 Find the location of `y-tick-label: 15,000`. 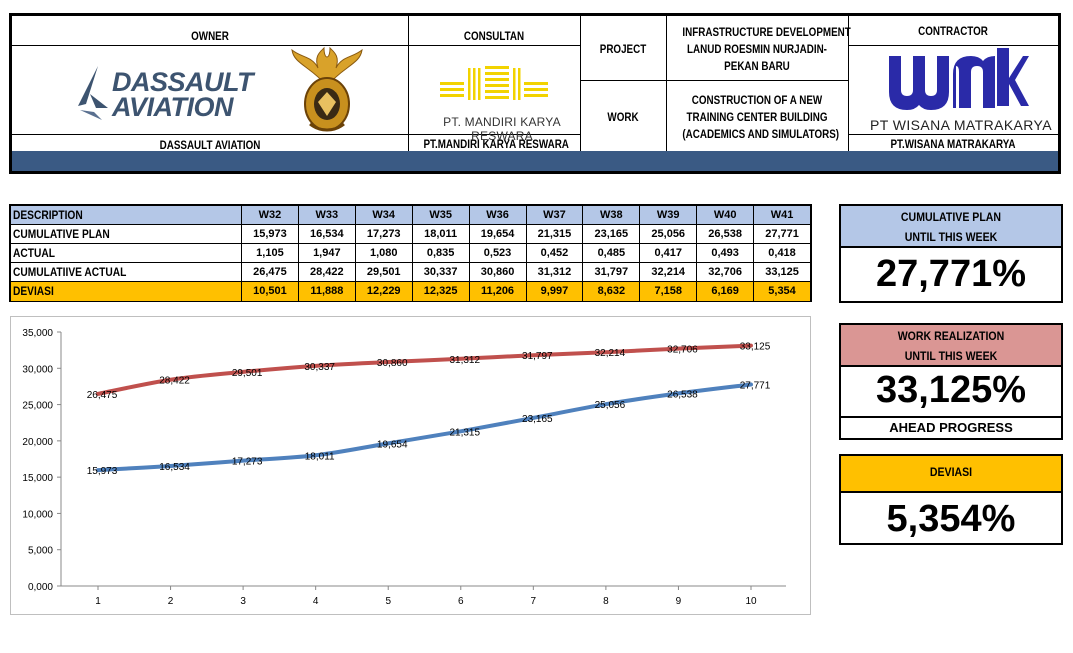

y-tick-label: 15,000 is located at coordinates (37, 478).